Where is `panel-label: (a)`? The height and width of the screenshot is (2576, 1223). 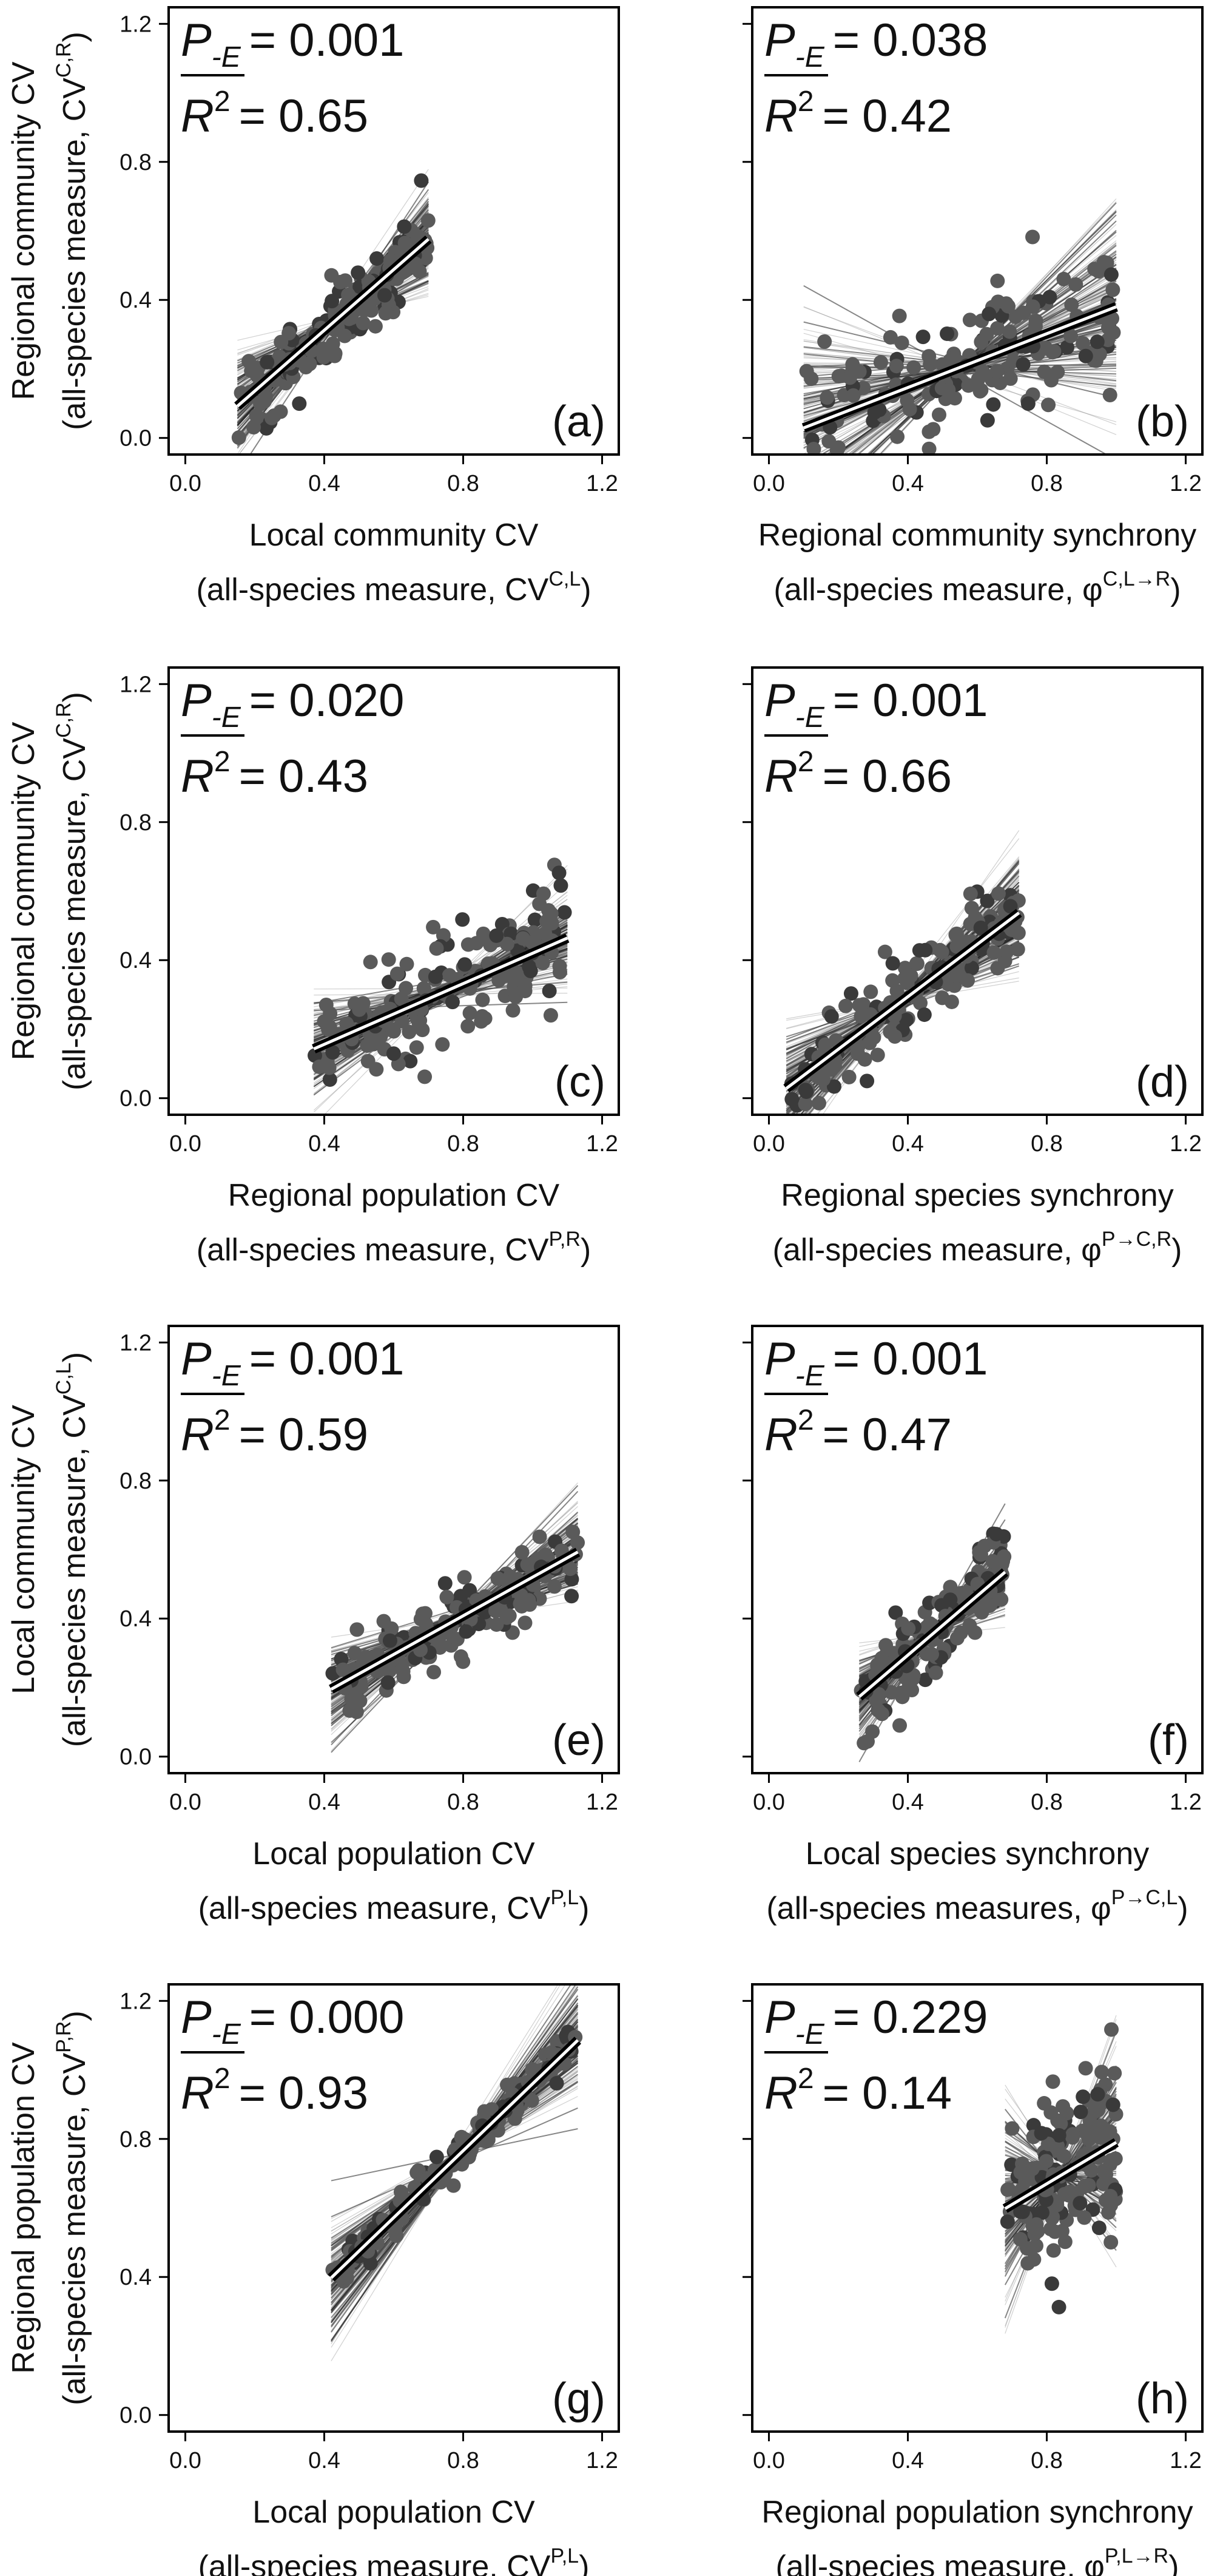
panel-label: (a) is located at coordinates (578, 421).